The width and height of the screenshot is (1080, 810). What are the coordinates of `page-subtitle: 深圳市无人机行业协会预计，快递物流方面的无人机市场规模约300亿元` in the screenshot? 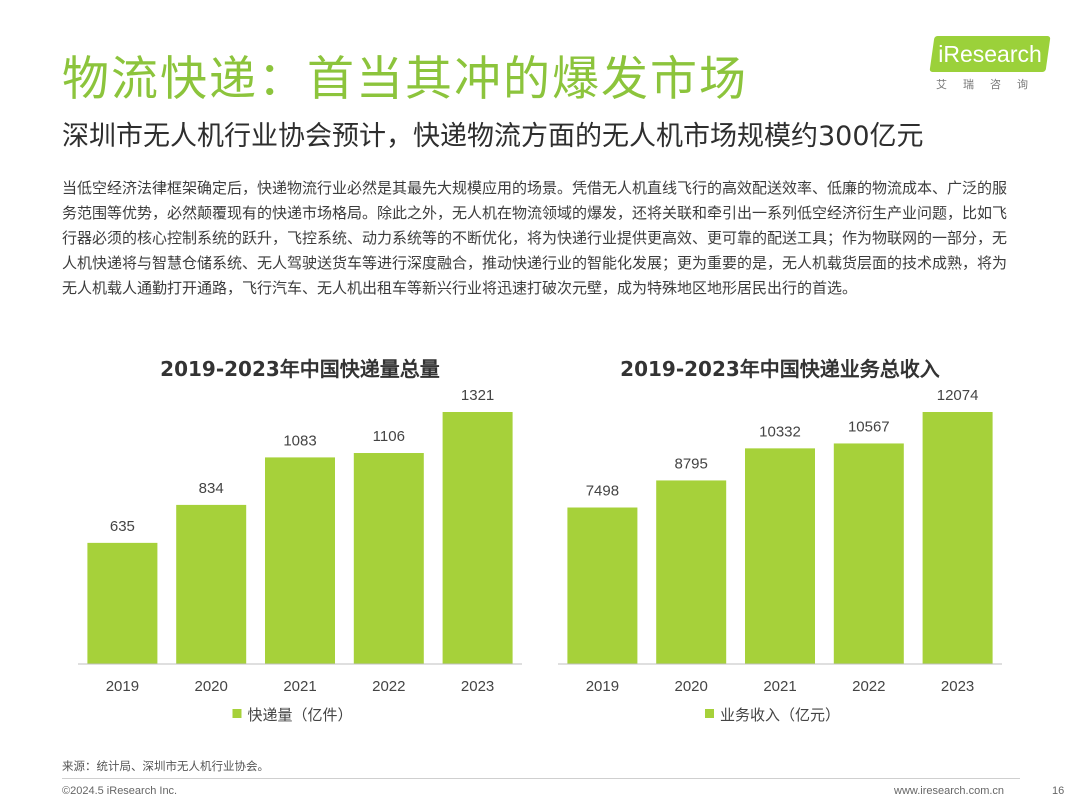 It's located at (493, 136).